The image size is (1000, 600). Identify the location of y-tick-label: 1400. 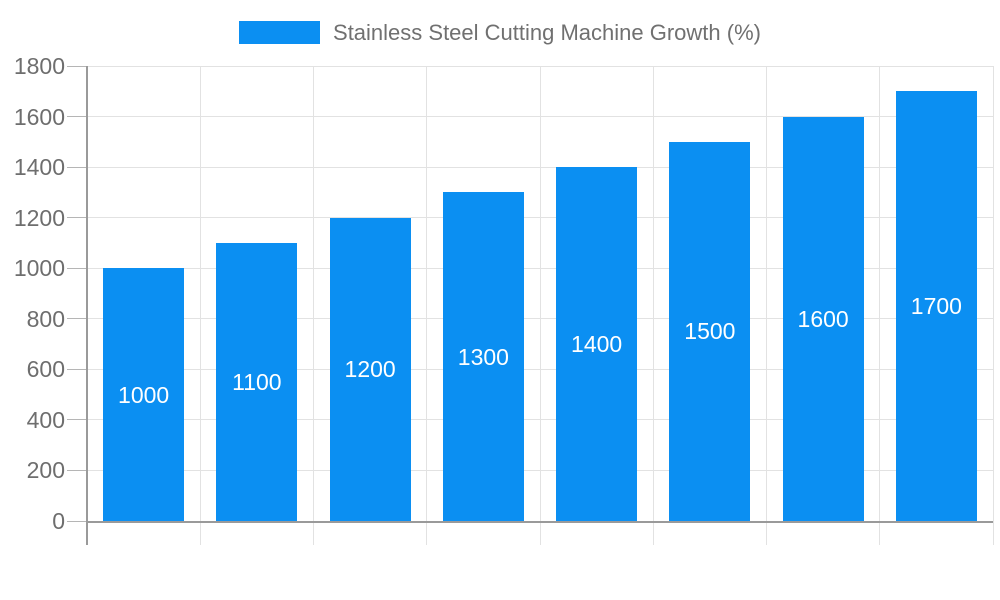
(39, 167).